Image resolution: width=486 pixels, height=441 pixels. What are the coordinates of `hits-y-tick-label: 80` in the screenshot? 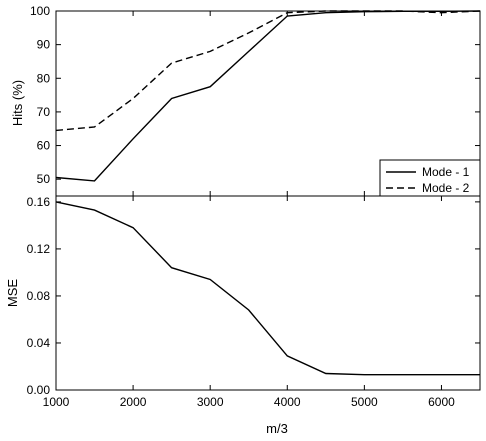 It's located at (44, 78).